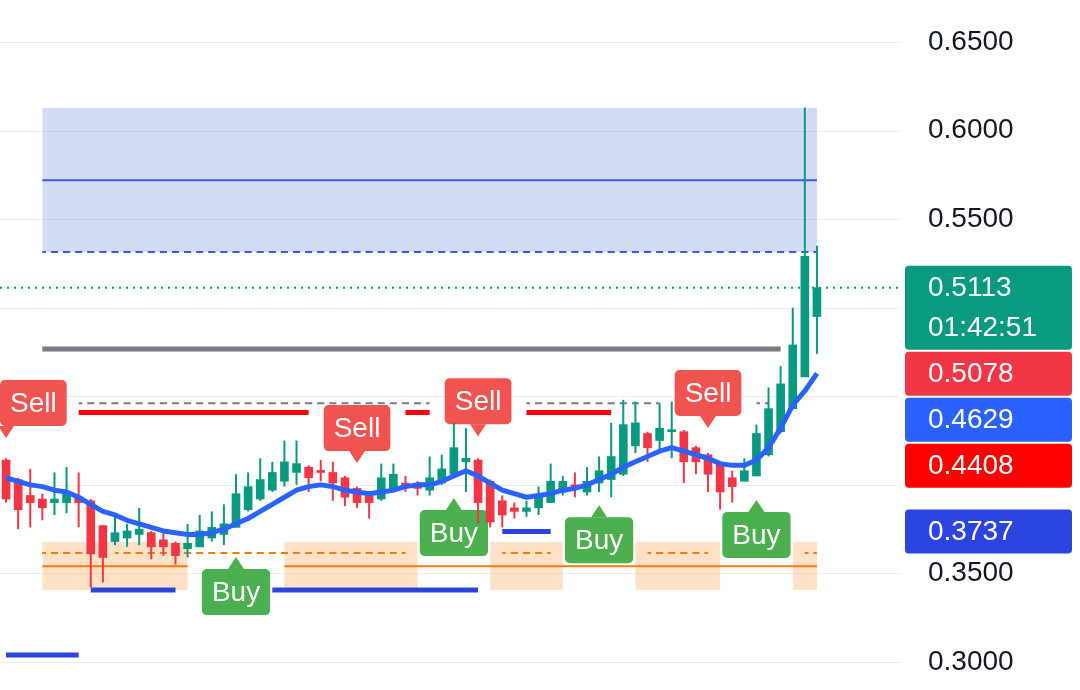 Image resolution: width=1080 pixels, height=690 pixels. Describe the element at coordinates (971, 465) in the screenshot. I see `text: 0.4408` at that location.